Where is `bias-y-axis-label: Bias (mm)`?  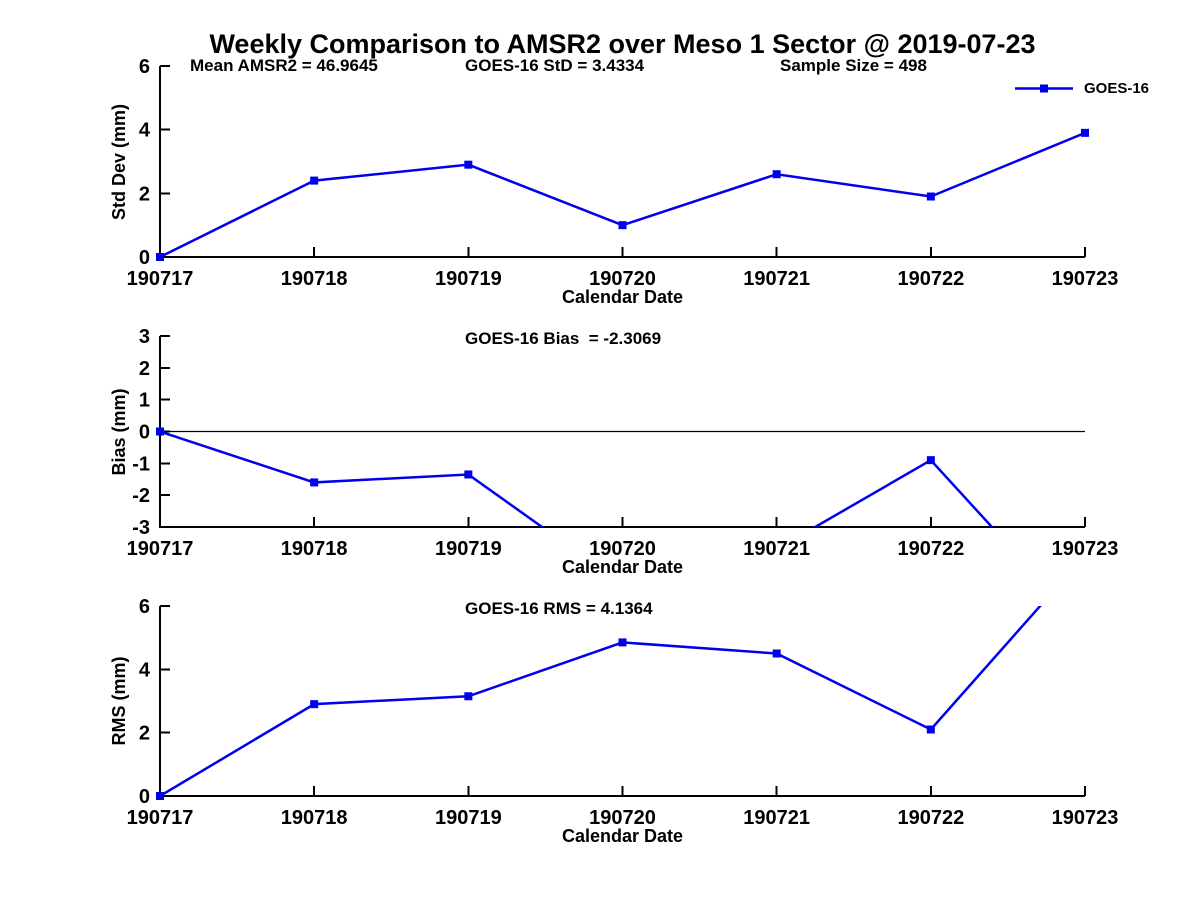
bias-y-axis-label: Bias (mm) is located at coordinates (119, 432).